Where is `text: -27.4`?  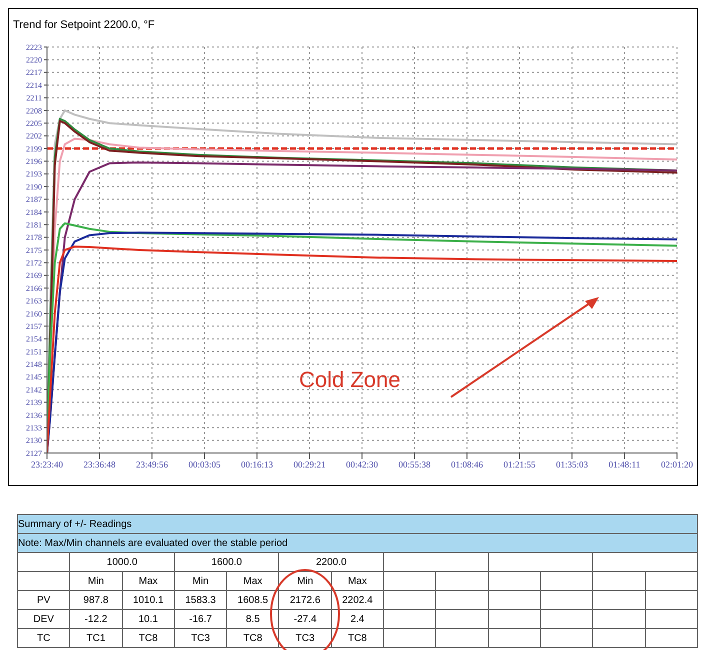 text: -27.4 is located at coordinates (305, 619).